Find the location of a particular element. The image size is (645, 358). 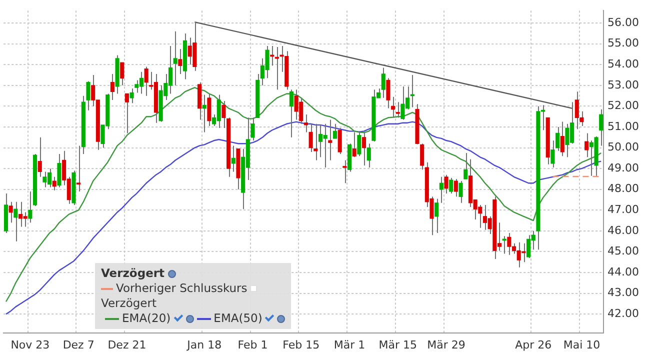

x-tick-label: Mär 15 is located at coordinates (398, 345).